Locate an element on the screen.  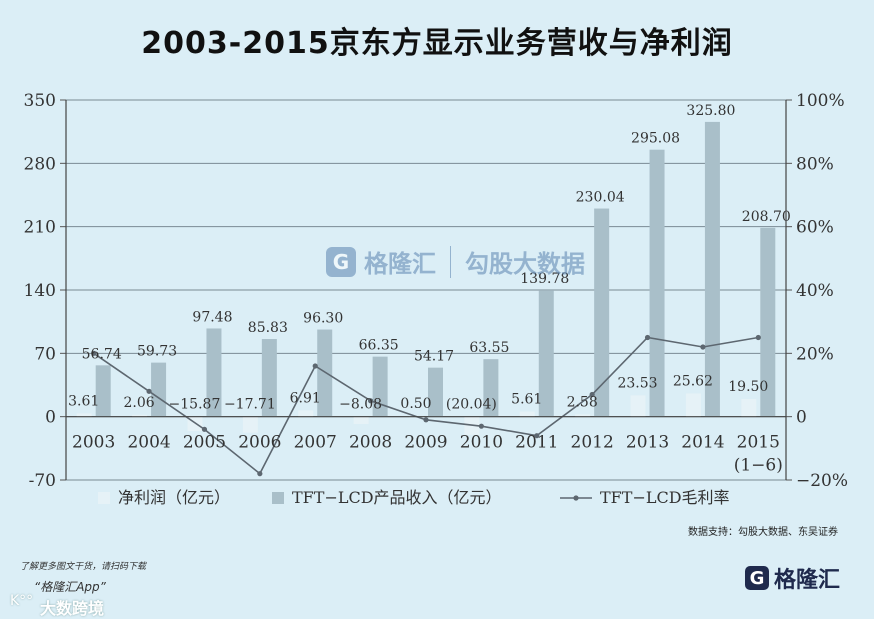
legend-revenue-swatch is located at coordinates (278, 498).